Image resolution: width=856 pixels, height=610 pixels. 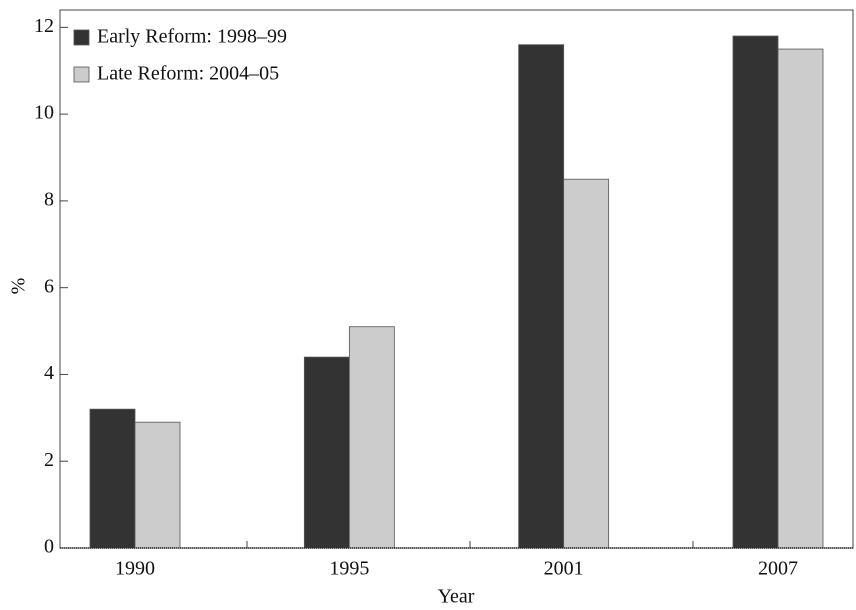 I want to click on y-axis-label: %, so click(x=19, y=286).